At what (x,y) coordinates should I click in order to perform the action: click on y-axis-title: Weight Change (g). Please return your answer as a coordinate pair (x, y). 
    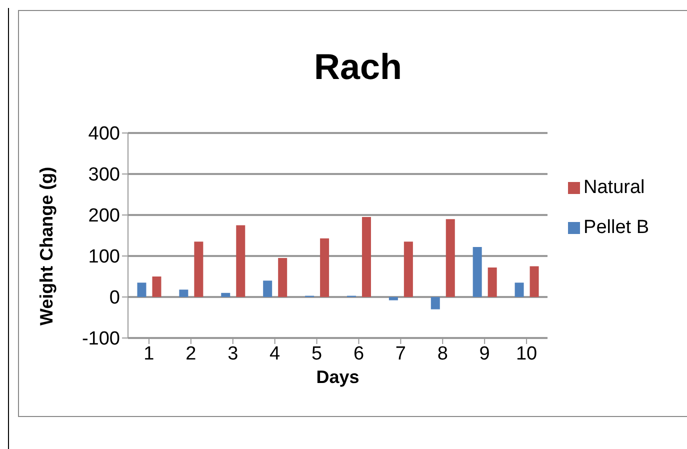
    Looking at the image, I should click on (46, 246).